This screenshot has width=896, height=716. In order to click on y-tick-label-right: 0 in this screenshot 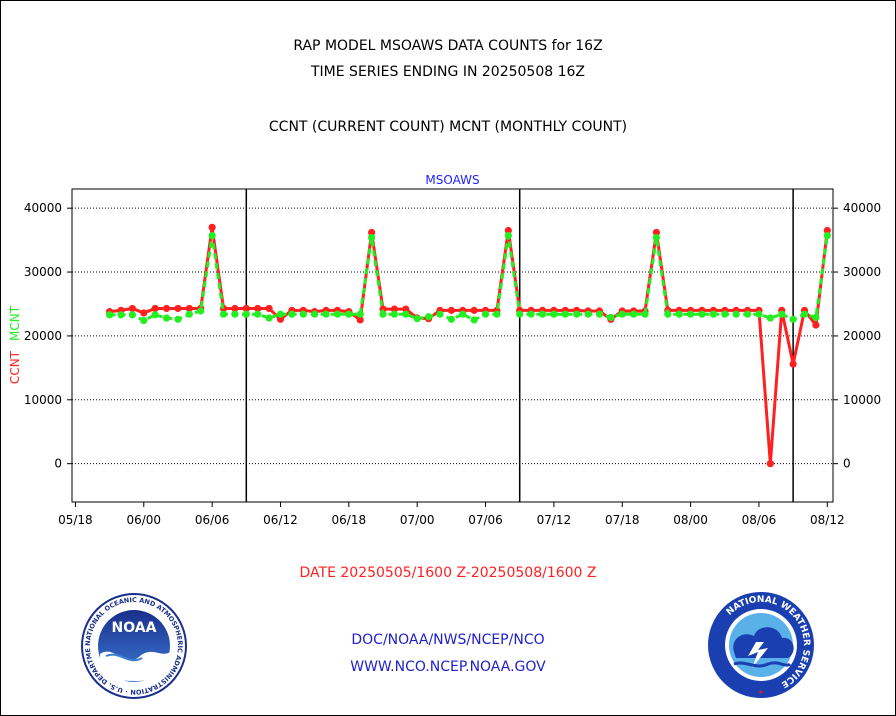, I will do `click(847, 464)`.